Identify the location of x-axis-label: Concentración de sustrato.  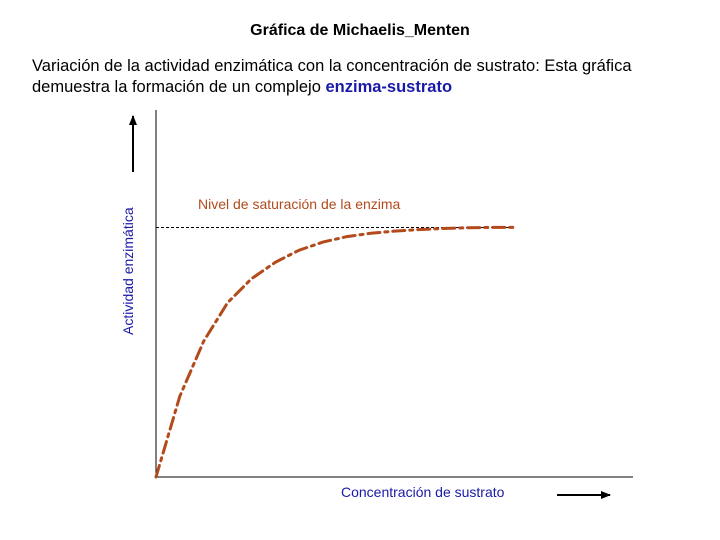
(423, 492).